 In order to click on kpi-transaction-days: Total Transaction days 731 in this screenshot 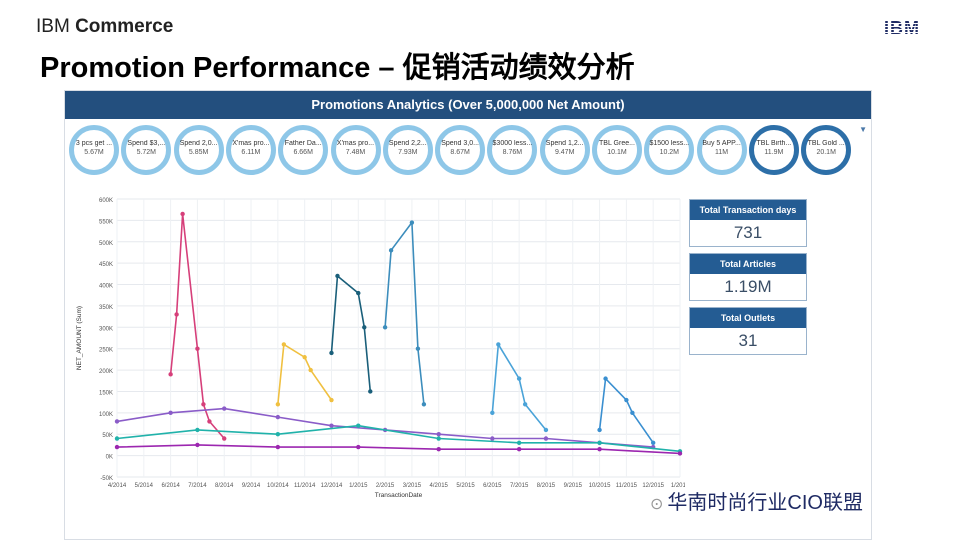, I will do `click(748, 223)`.